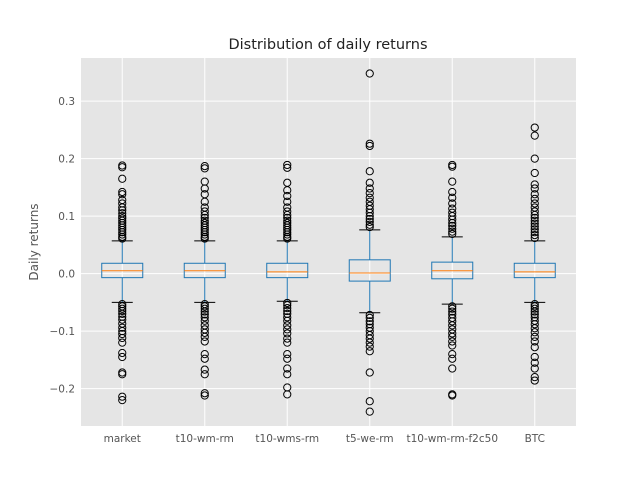  Describe the element at coordinates (534, 254) in the screenshot. I see `box-group-BTC` at that location.